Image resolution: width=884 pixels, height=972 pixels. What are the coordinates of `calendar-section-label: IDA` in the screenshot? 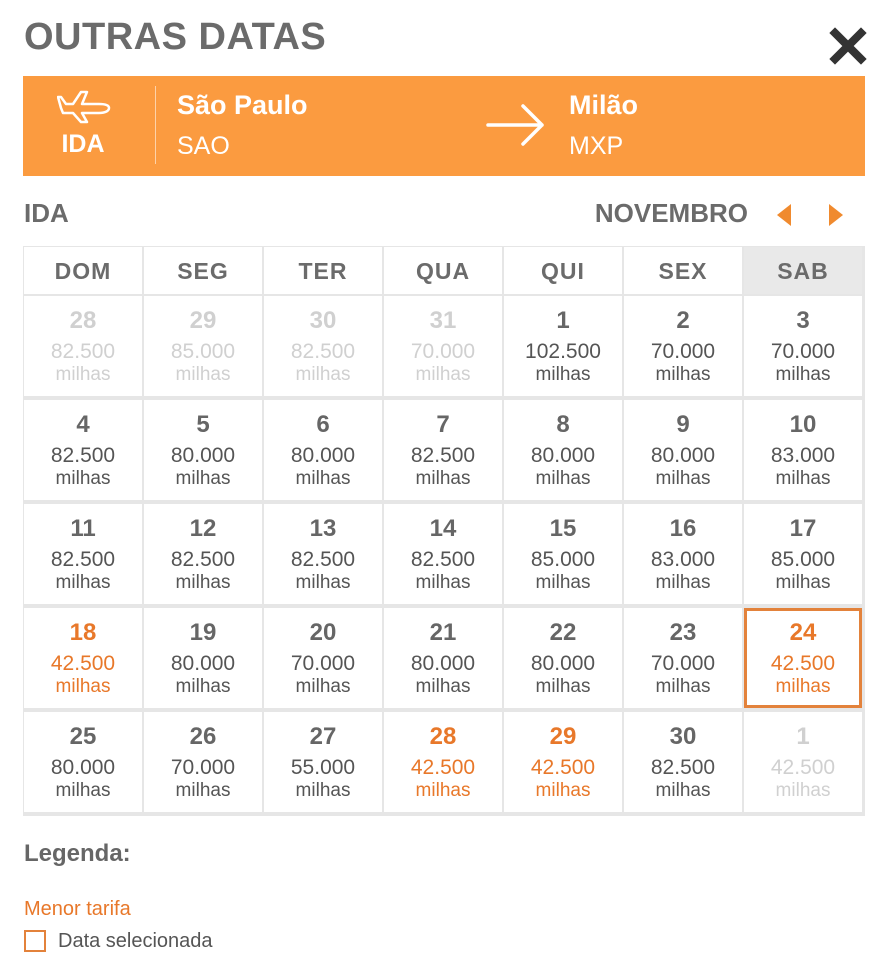 It's located at (46, 213).